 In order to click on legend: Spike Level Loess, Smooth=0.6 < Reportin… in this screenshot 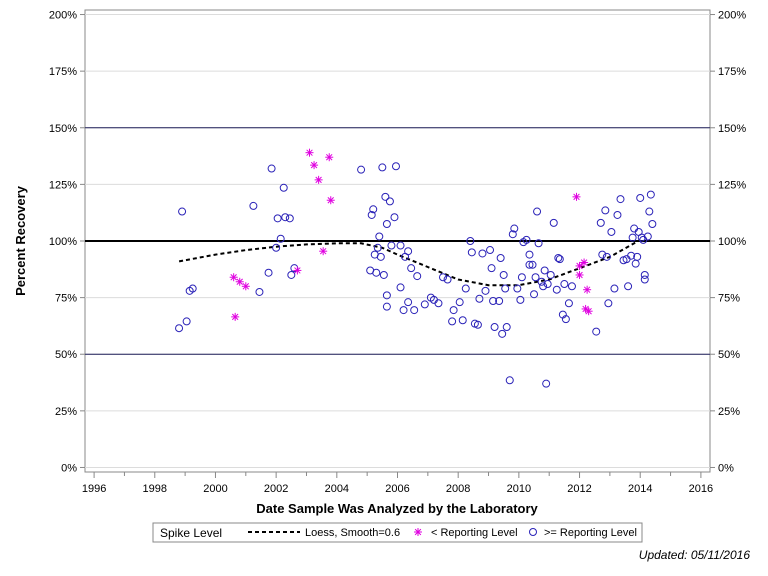, I will do `click(397, 532)`.